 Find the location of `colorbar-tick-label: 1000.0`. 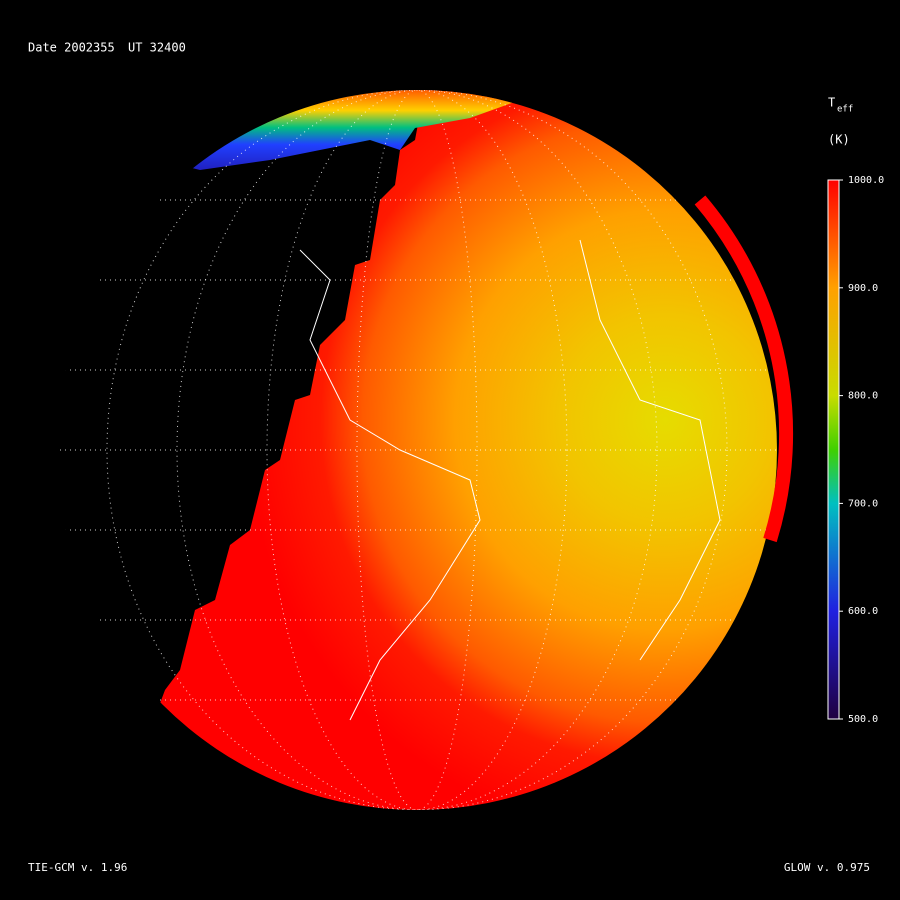

colorbar-tick-label: 1000.0 is located at coordinates (866, 180).